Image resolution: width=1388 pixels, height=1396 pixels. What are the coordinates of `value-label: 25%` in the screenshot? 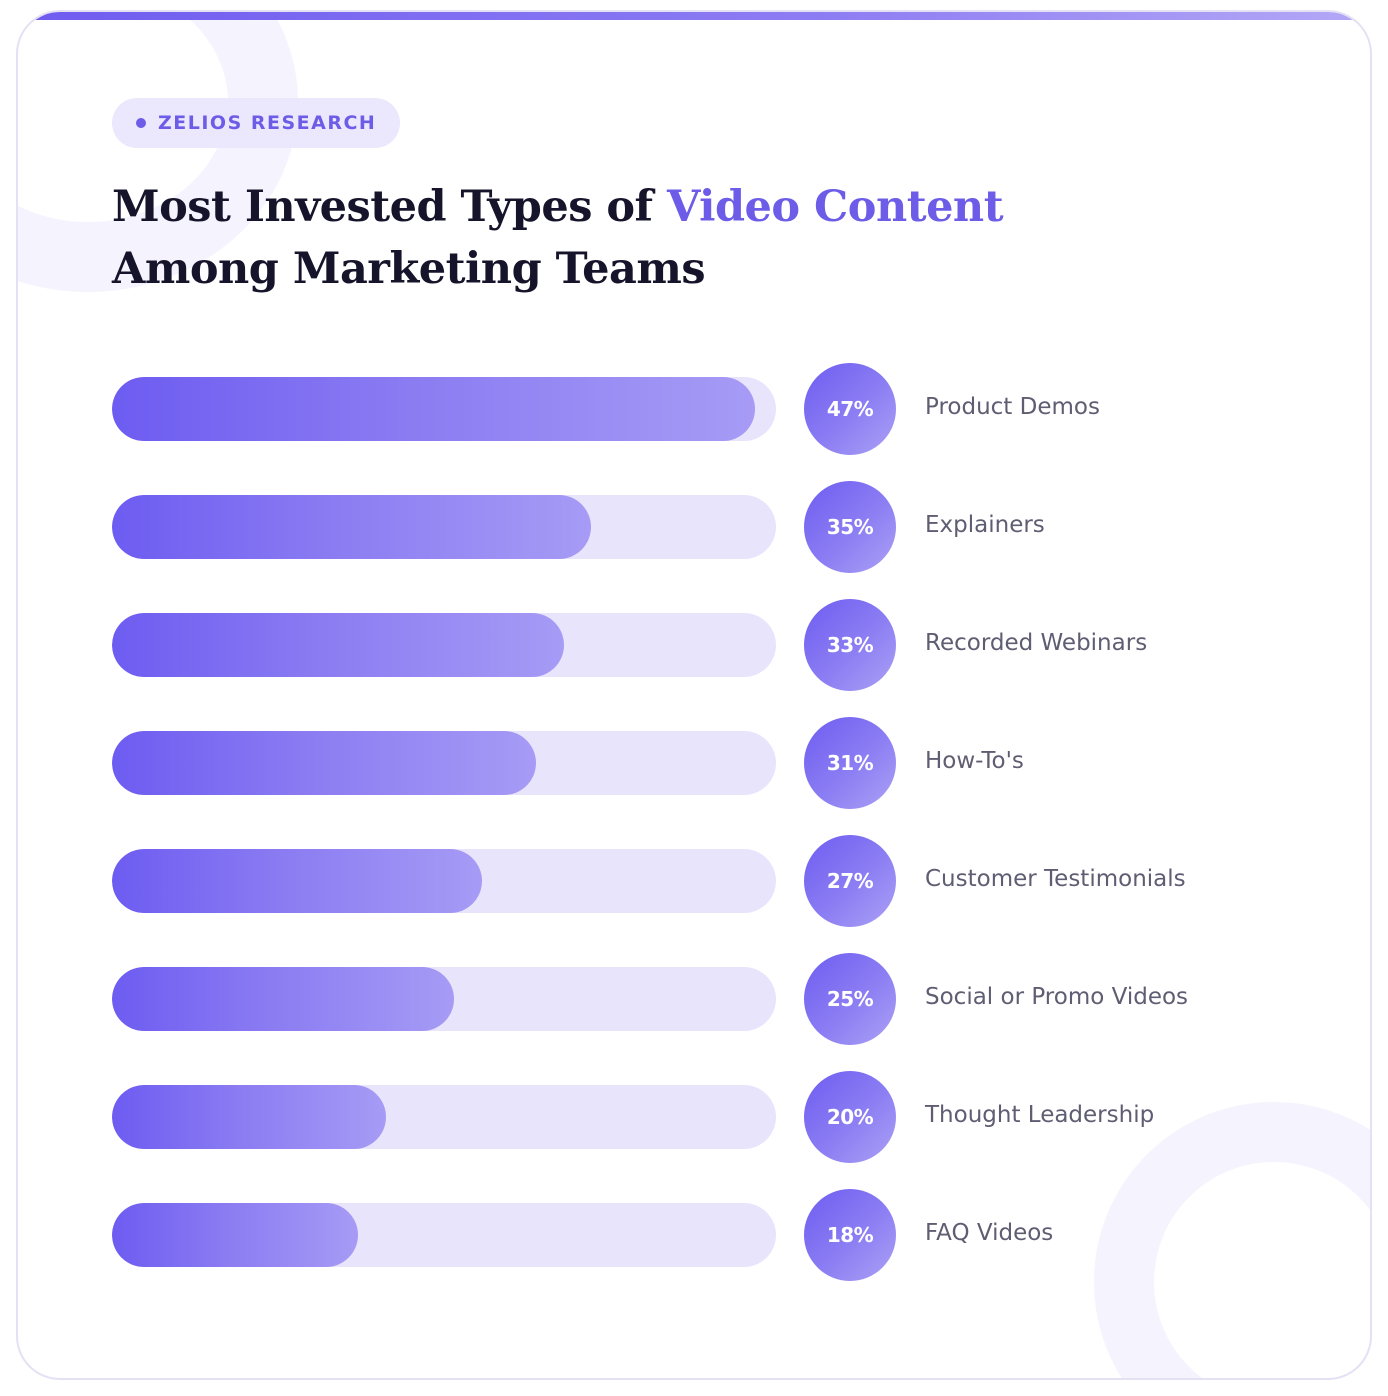 It's located at (850, 999).